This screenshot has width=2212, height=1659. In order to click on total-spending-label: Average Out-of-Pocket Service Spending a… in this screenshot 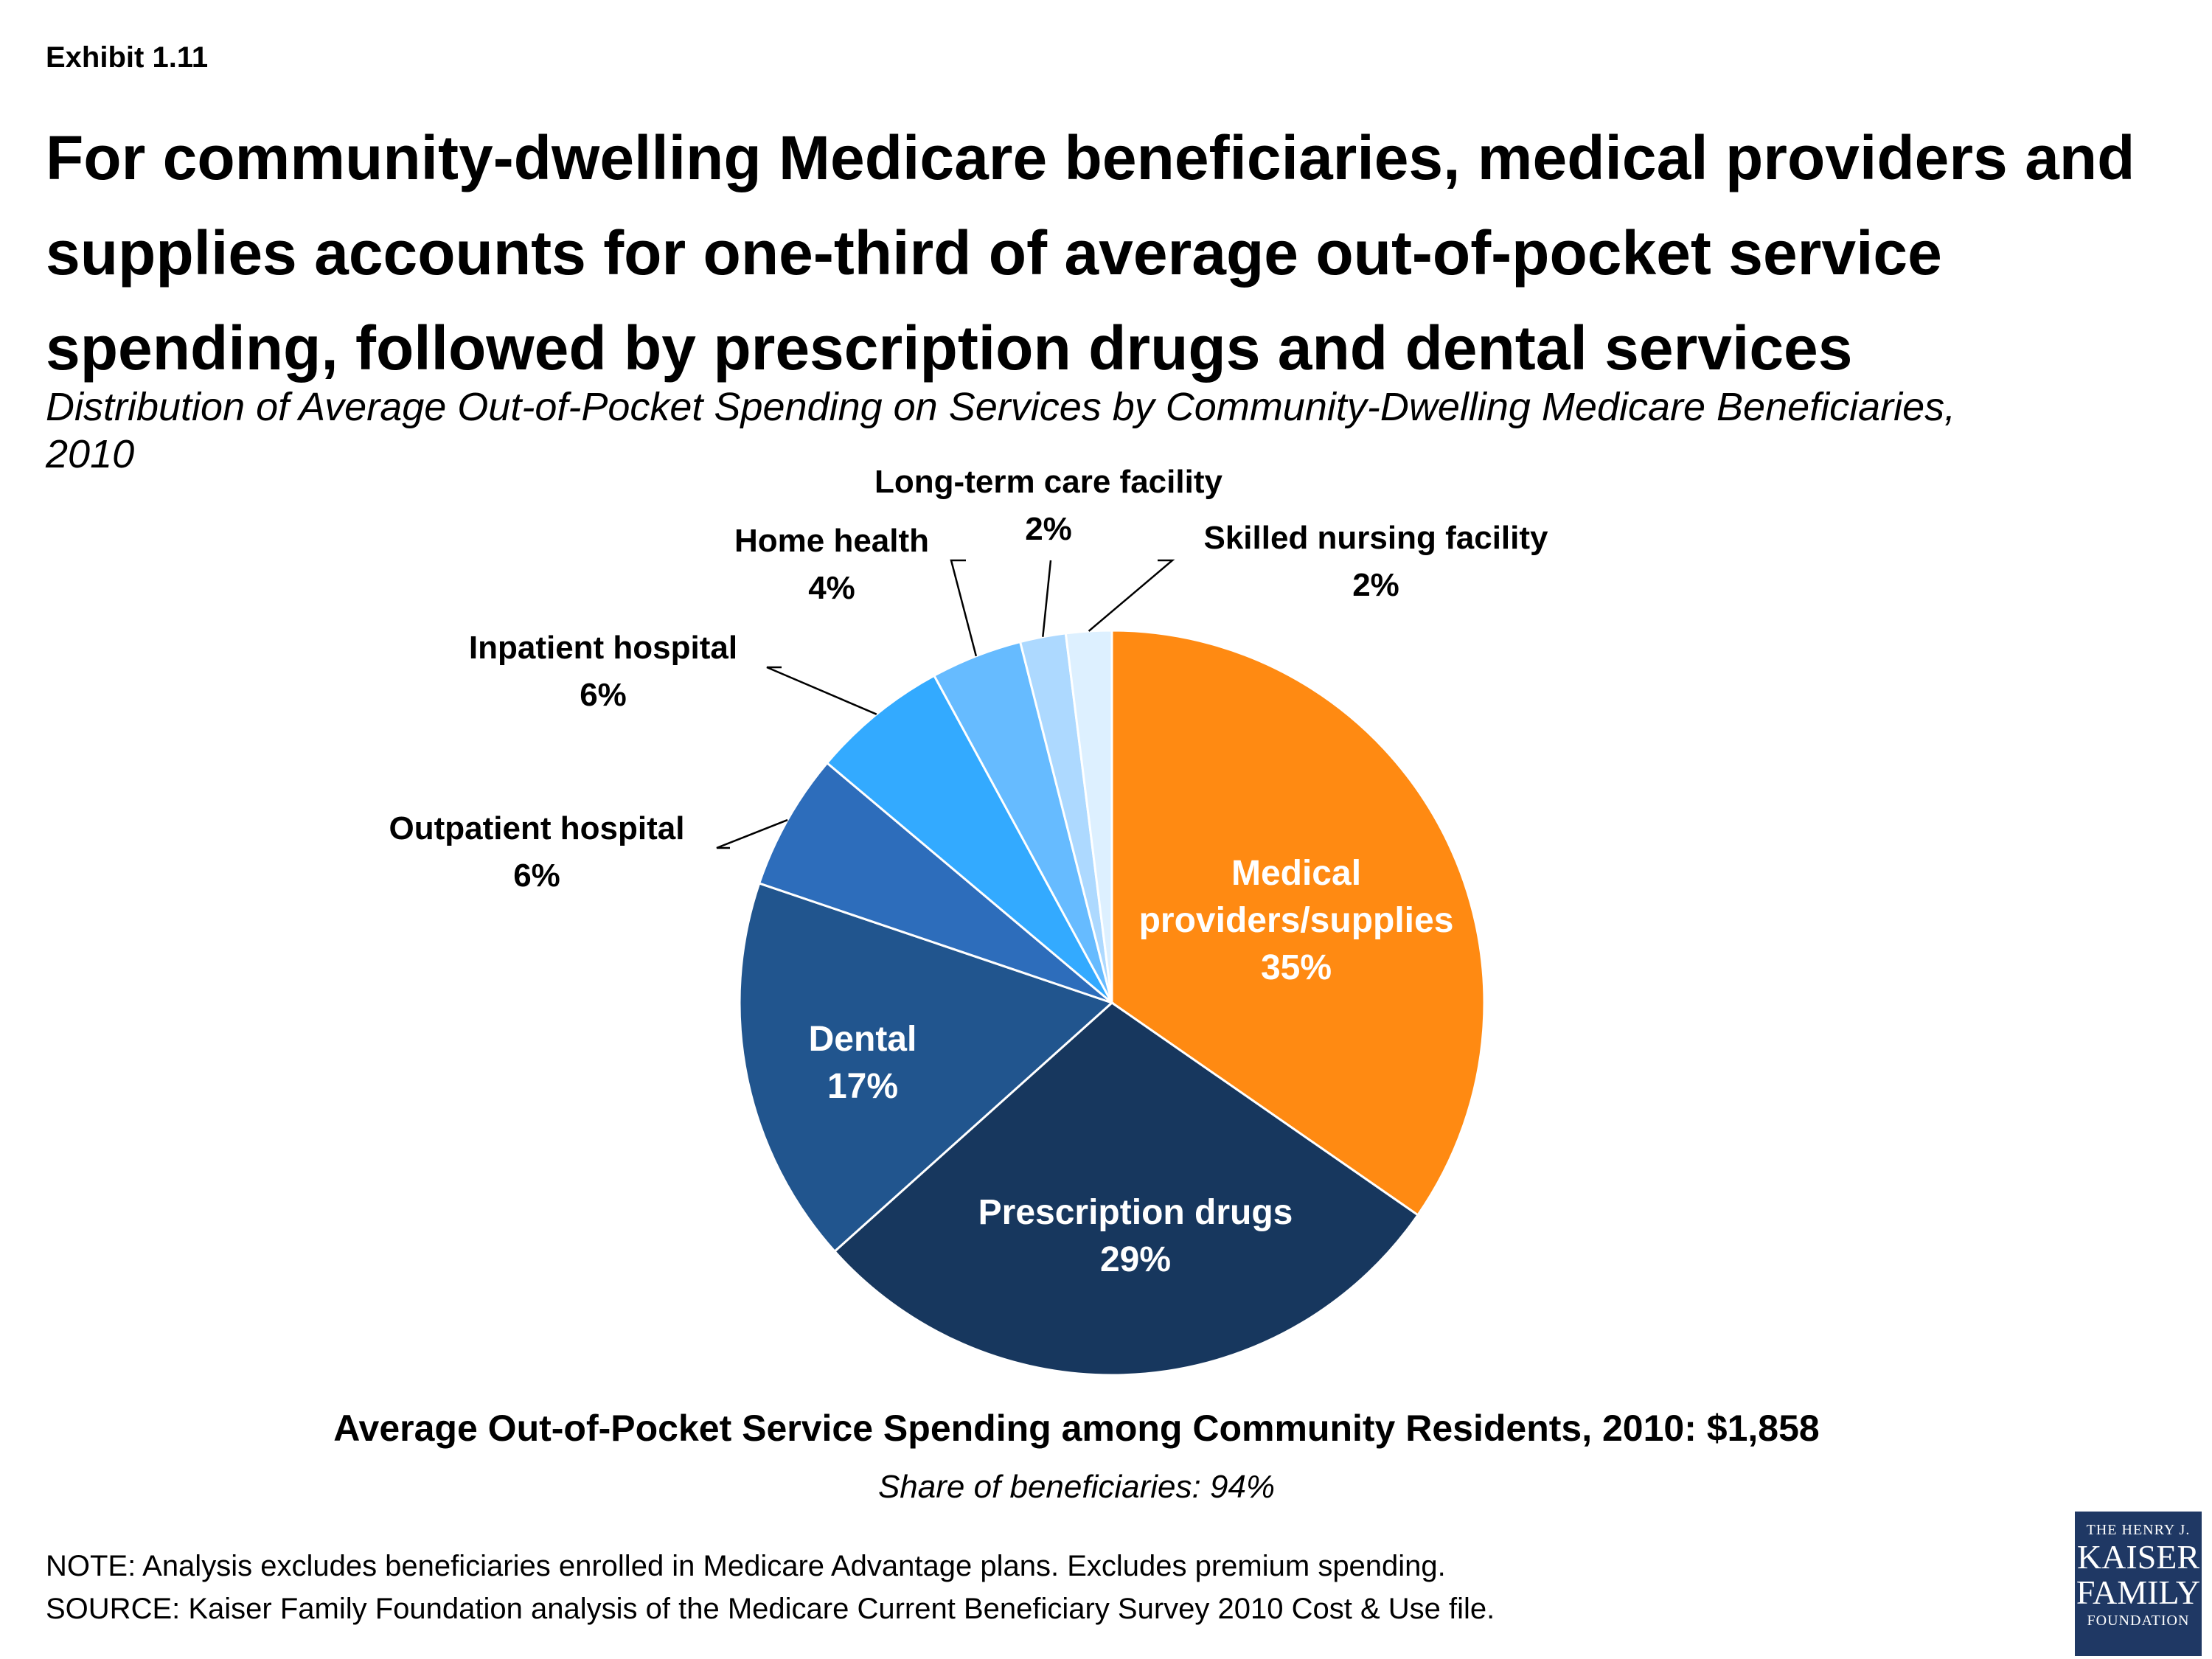, I will do `click(1076, 1428)`.